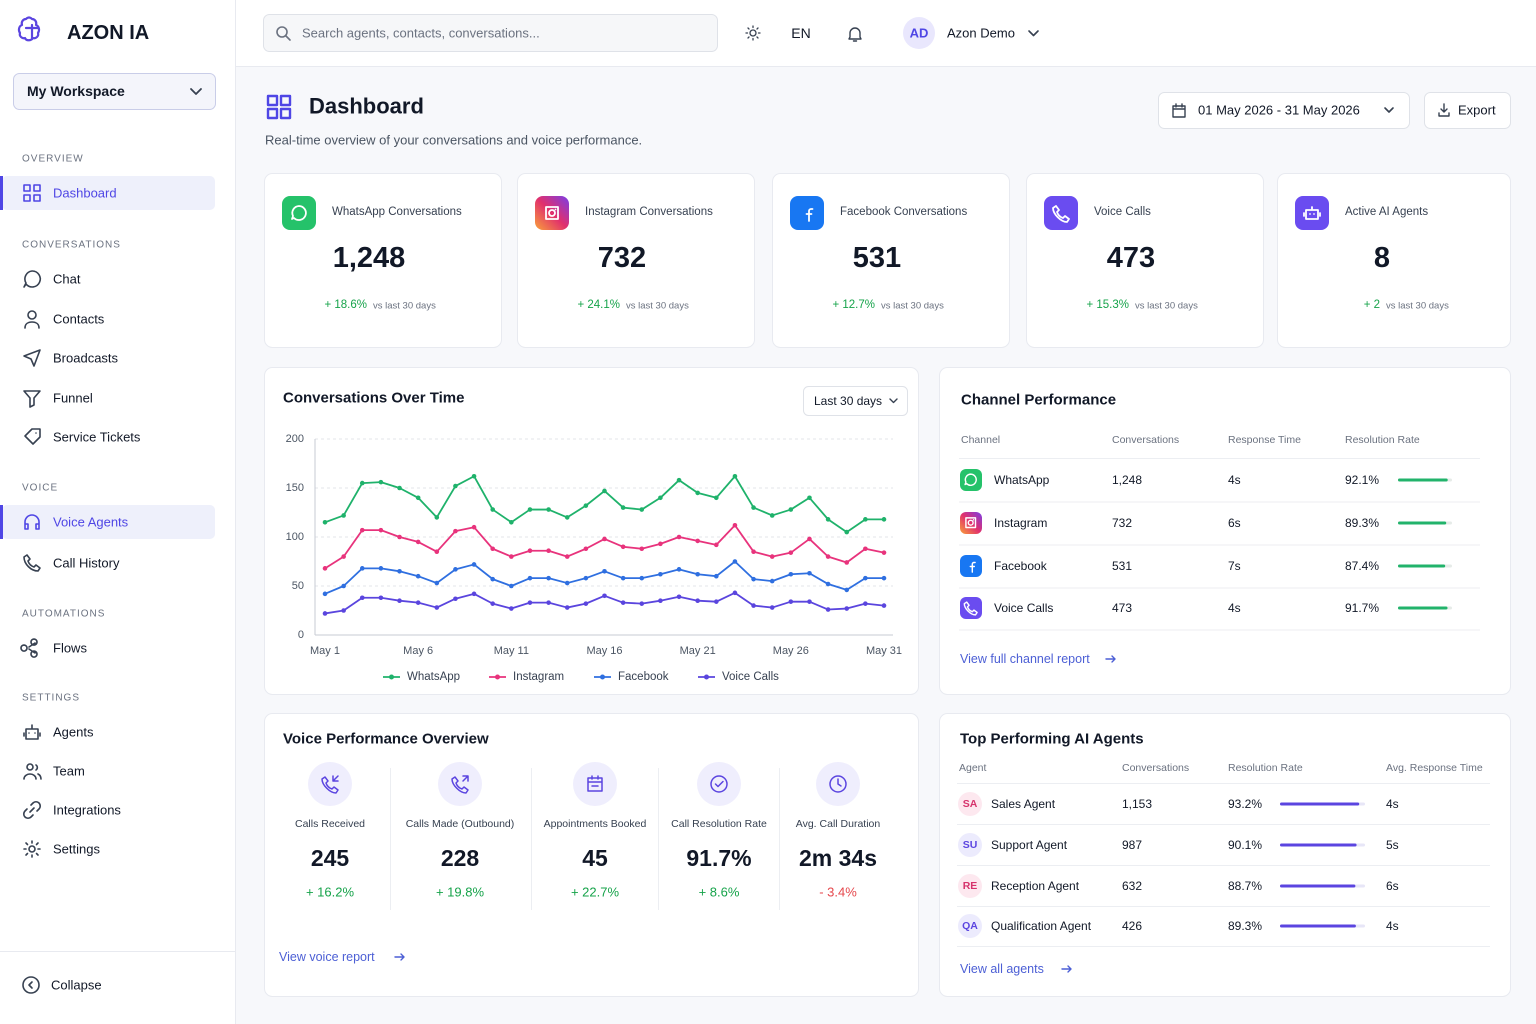 The width and height of the screenshot is (1536, 1024). I want to click on nav-item: Broadcasts, so click(86, 358).